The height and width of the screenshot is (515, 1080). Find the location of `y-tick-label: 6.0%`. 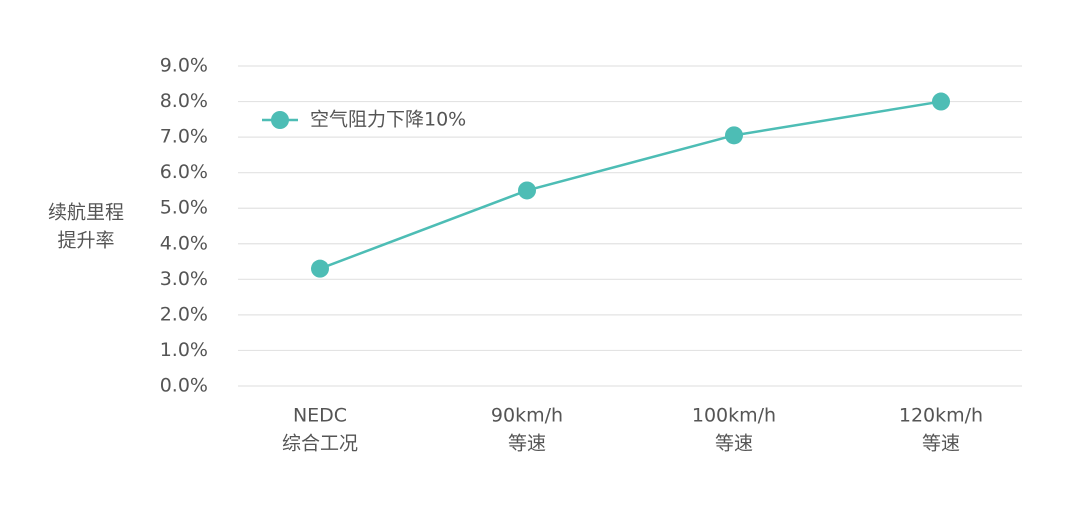

y-tick-label: 6.0% is located at coordinates (184, 172).